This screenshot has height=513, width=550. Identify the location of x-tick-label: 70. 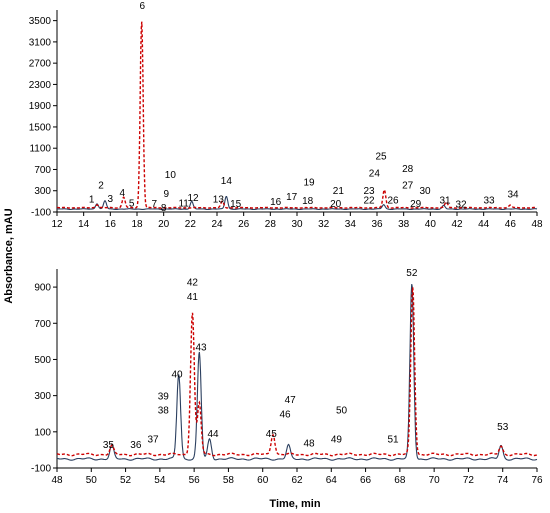
(435, 480).